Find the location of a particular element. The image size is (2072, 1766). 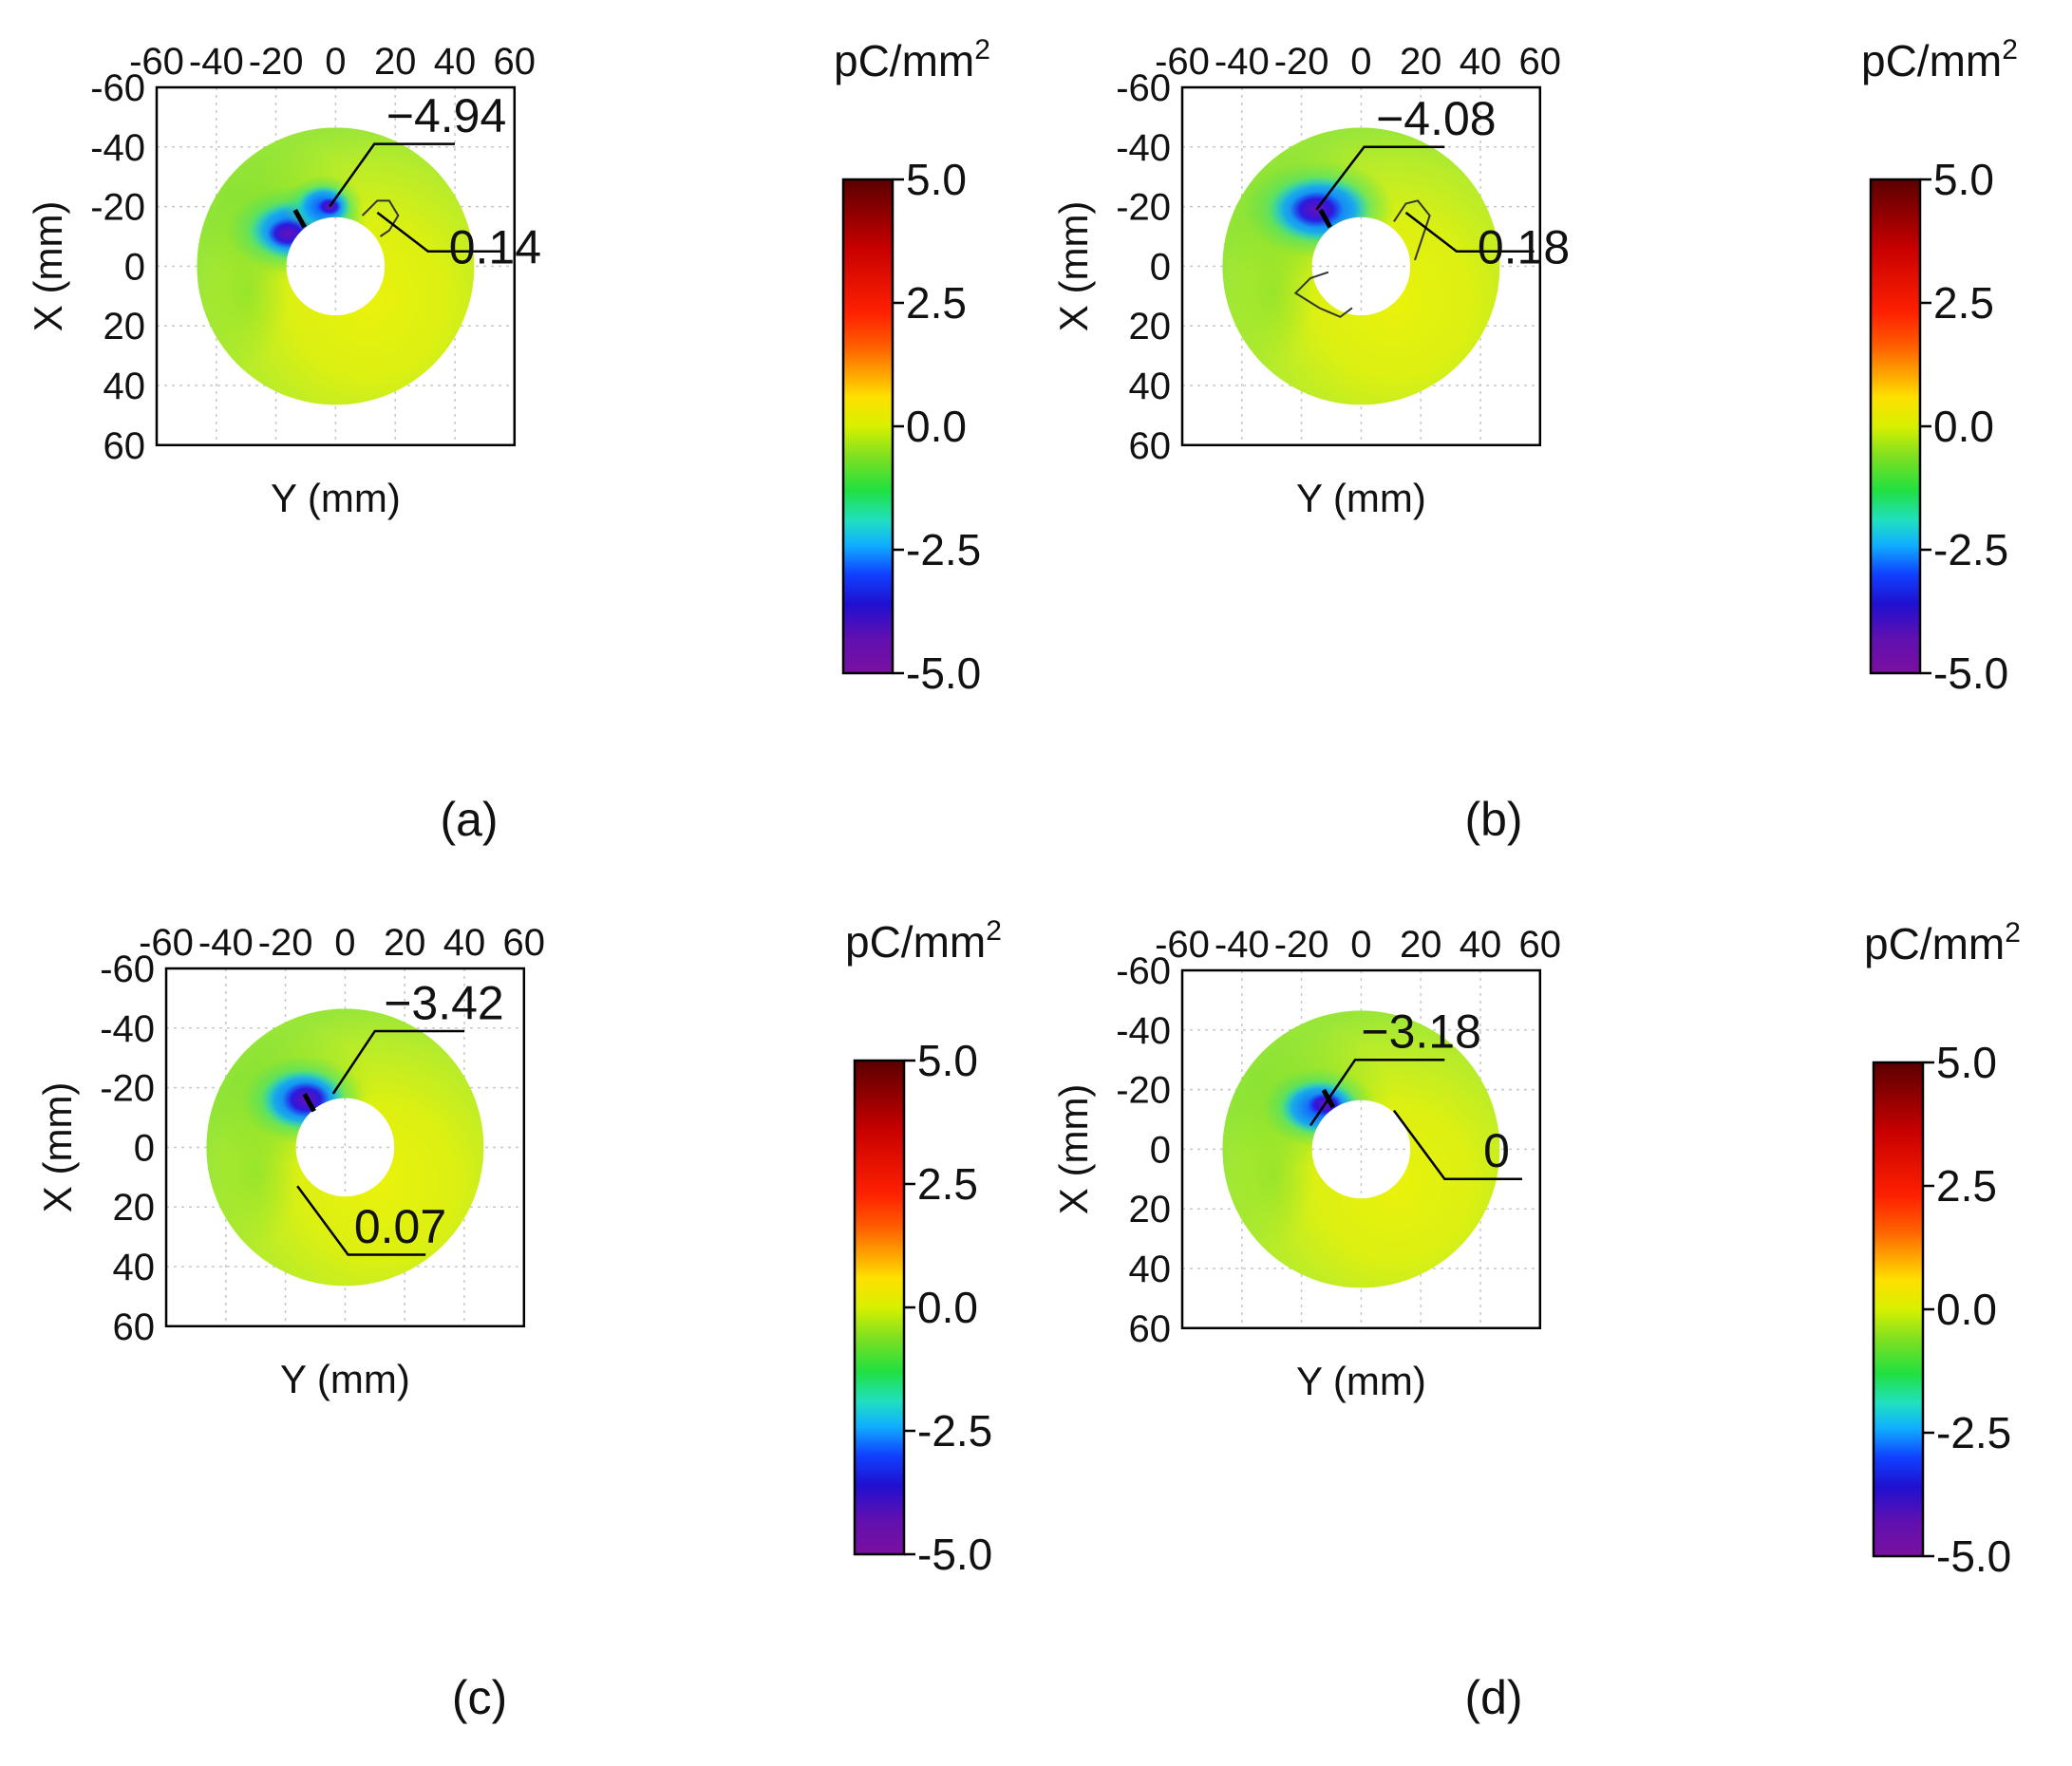

min-value-label: −4.08 is located at coordinates (1436, 118).